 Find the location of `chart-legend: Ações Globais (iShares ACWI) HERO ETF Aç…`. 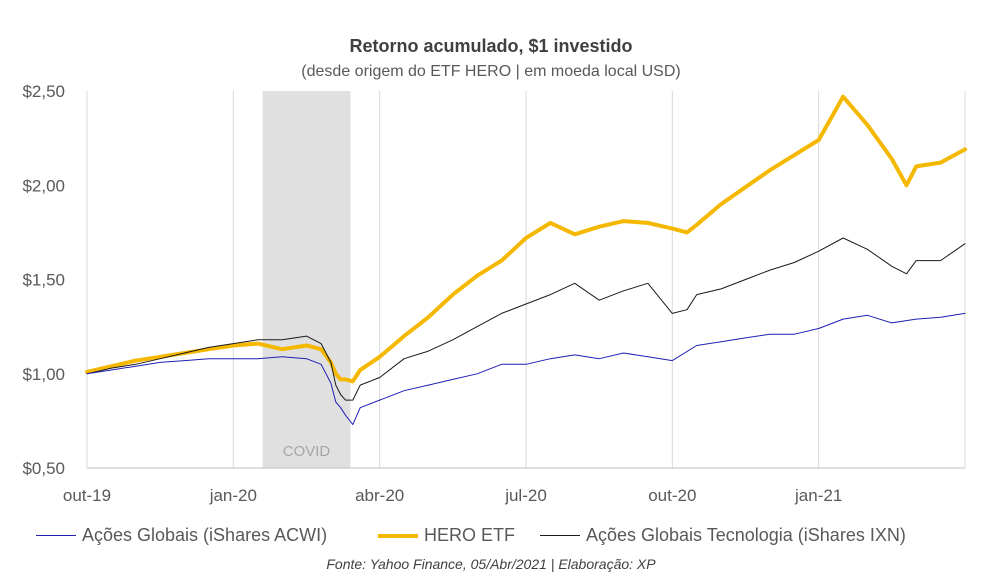

chart-legend: Ações Globais (iShares ACWI) HERO ETF Aç… is located at coordinates (491, 538).